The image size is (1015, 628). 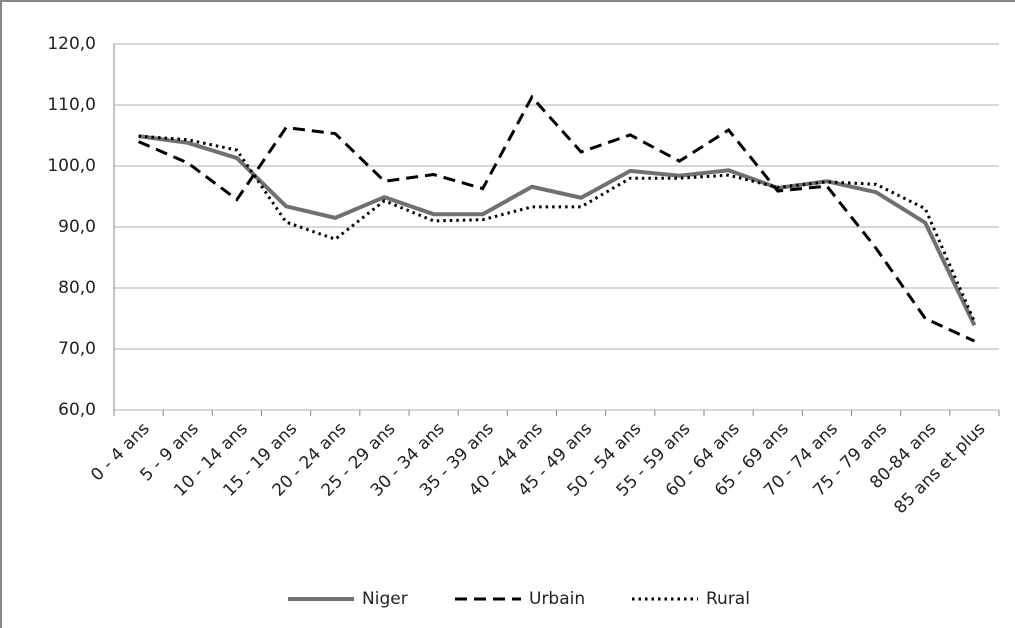 I want to click on y-tick-label: 70,0, so click(x=77, y=349).